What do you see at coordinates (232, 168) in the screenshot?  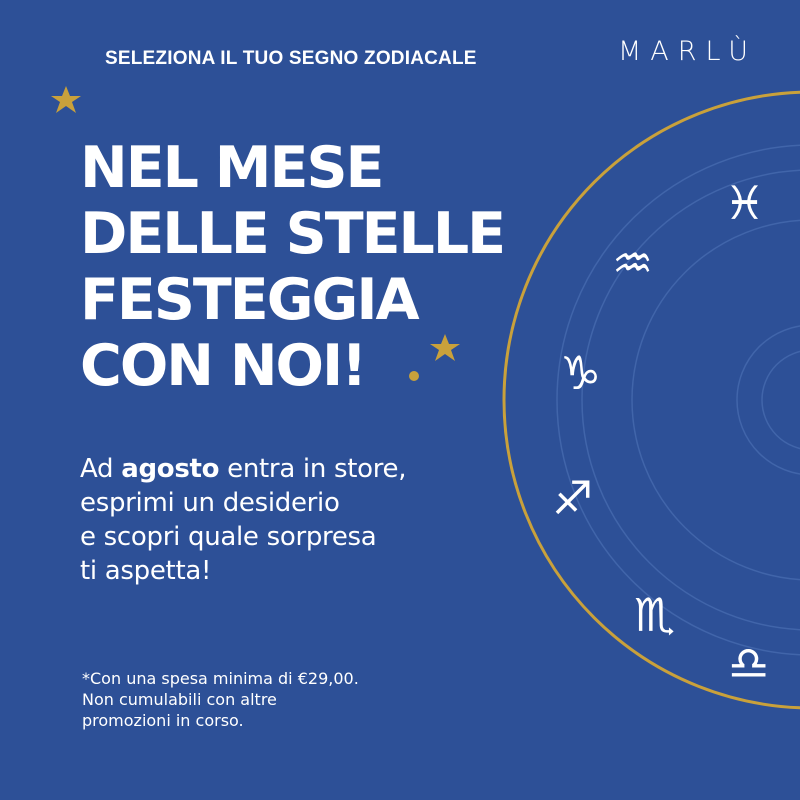 I see `headline-line: NEL MESE` at bounding box center [232, 168].